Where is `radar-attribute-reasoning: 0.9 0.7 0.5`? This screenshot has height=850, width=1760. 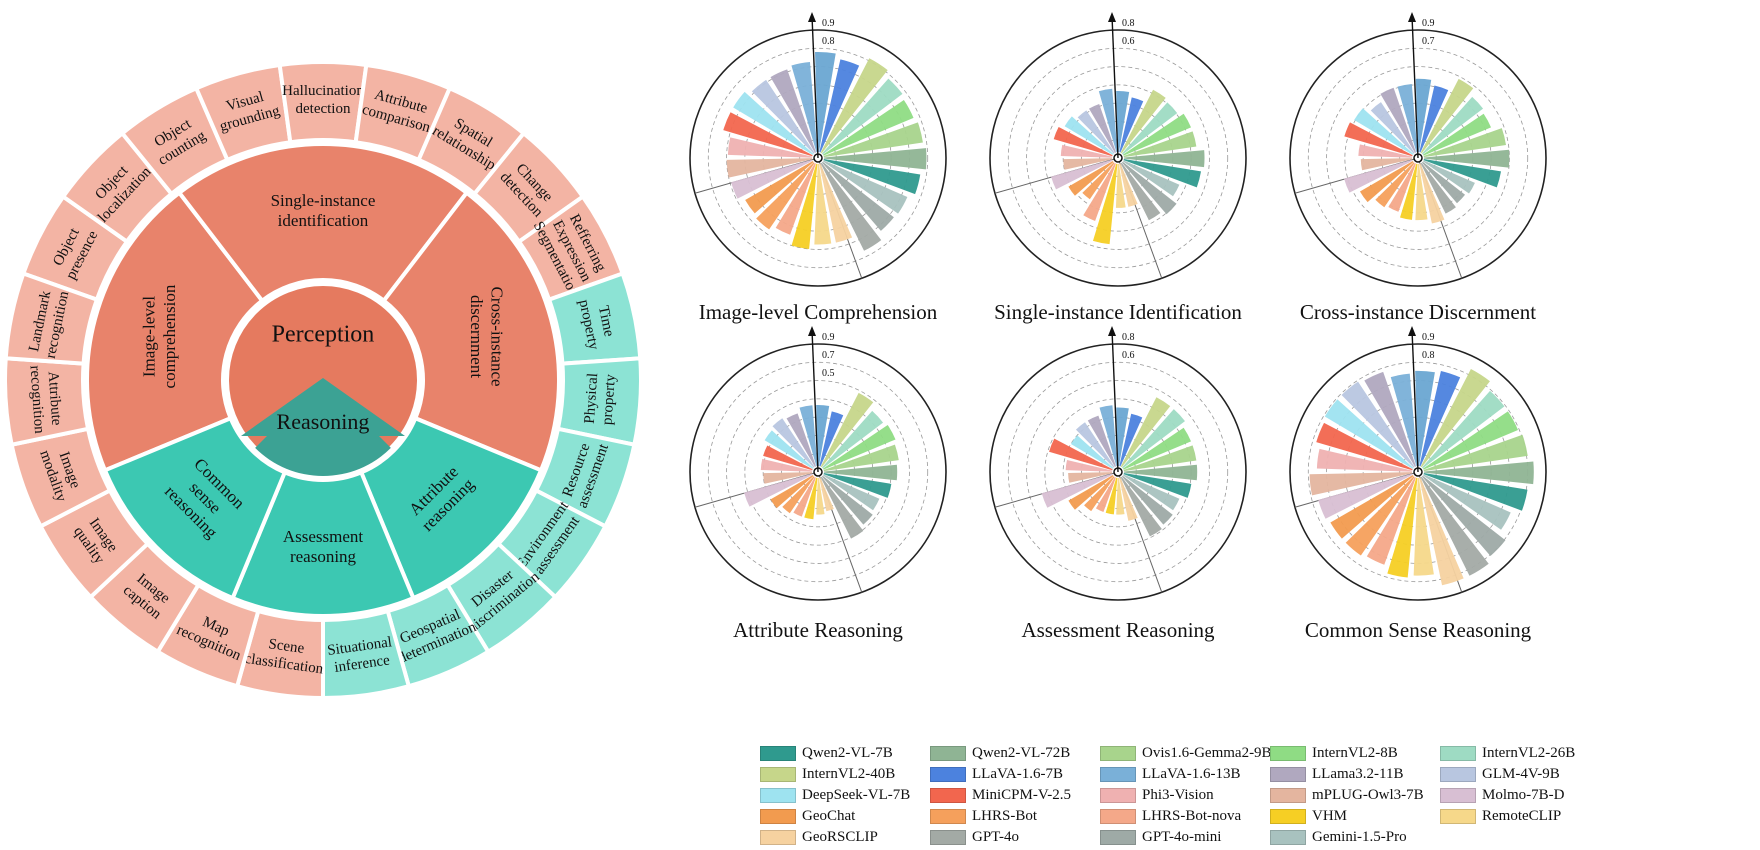
radar-attribute-reasoning: 0.9 0.7 0.5 is located at coordinates (818, 463).